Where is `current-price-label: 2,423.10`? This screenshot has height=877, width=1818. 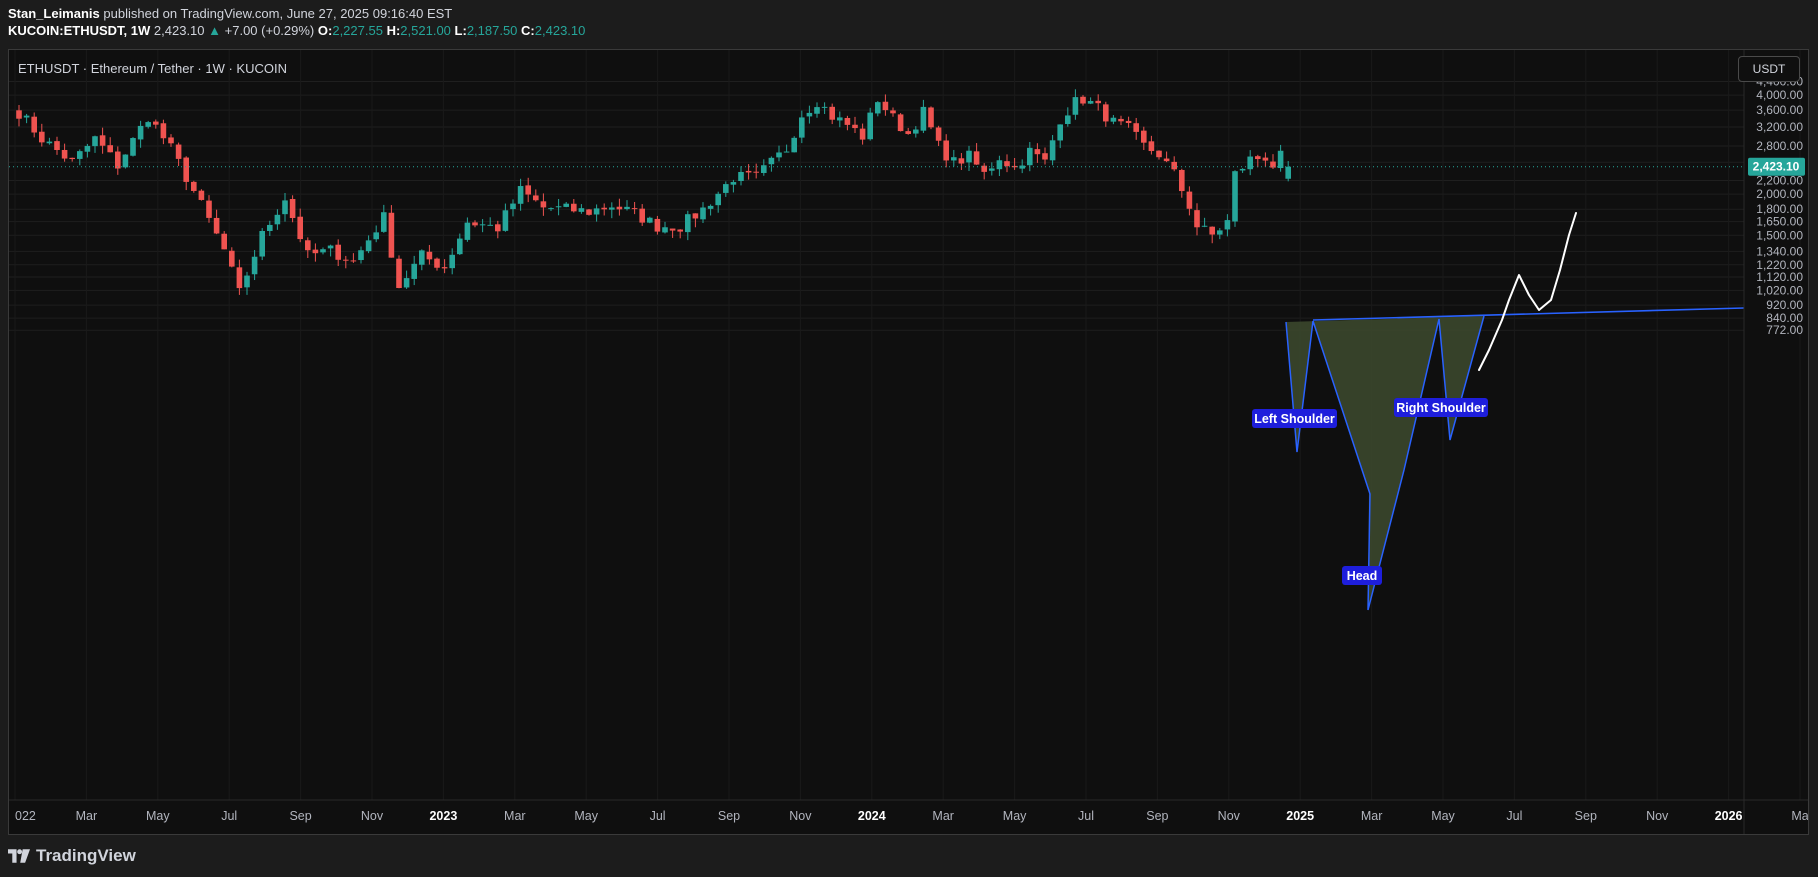 current-price-label: 2,423.10 is located at coordinates (1776, 167).